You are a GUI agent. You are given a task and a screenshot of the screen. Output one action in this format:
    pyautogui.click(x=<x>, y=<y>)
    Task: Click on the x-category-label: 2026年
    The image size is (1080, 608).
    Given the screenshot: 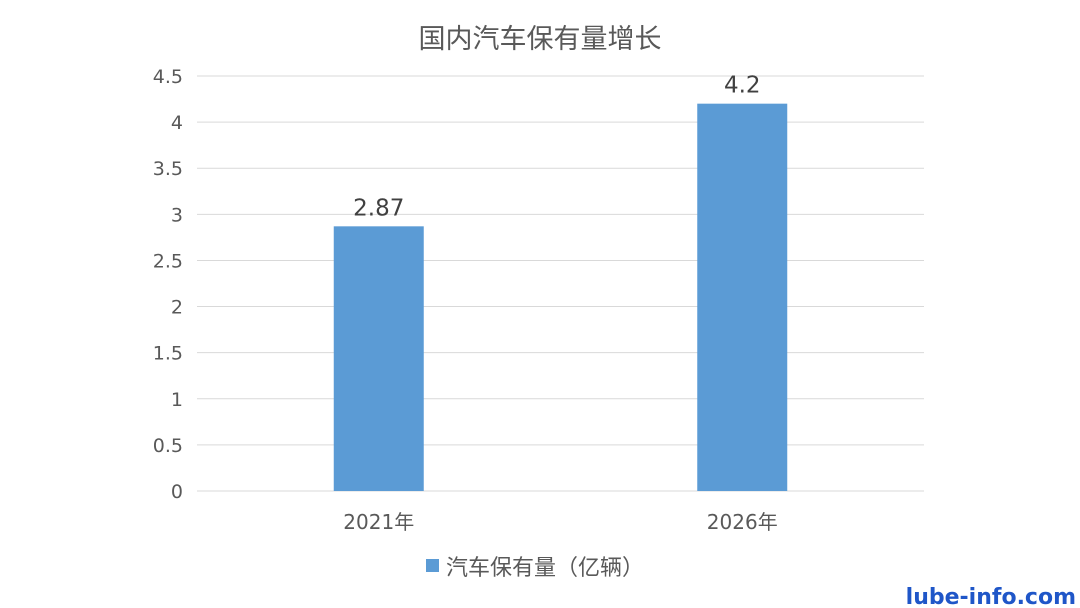 What is the action you would take?
    pyautogui.click(x=742, y=522)
    